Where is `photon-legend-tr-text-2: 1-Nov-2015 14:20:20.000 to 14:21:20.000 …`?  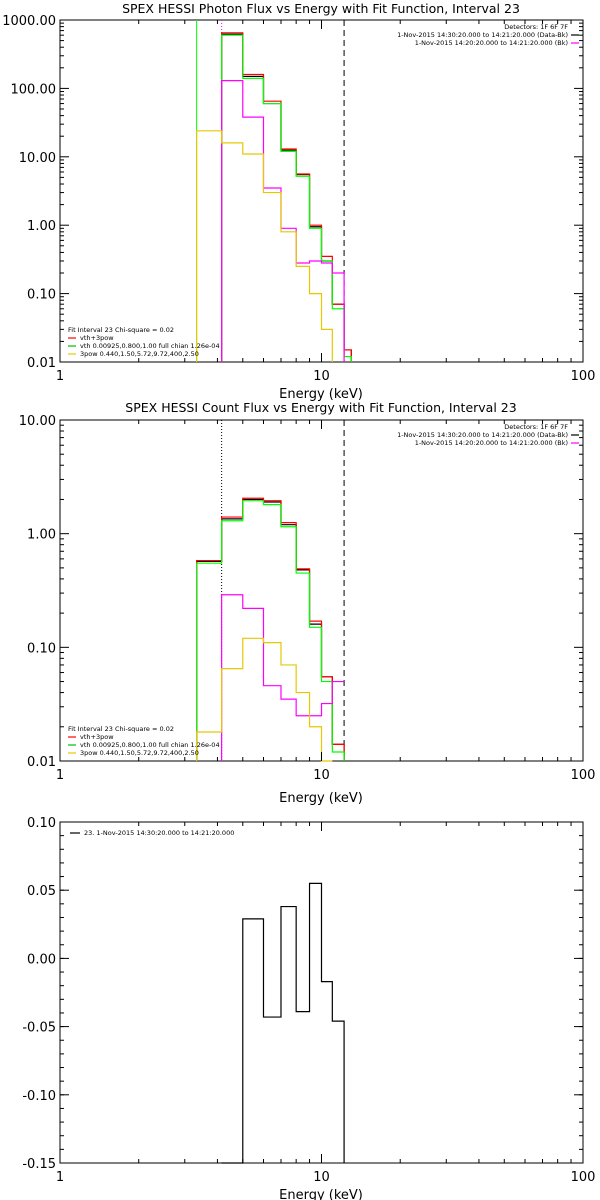 photon-legend-tr-text-2: 1-Nov-2015 14:20:20.000 to 14:21:20.000 … is located at coordinates (491, 43).